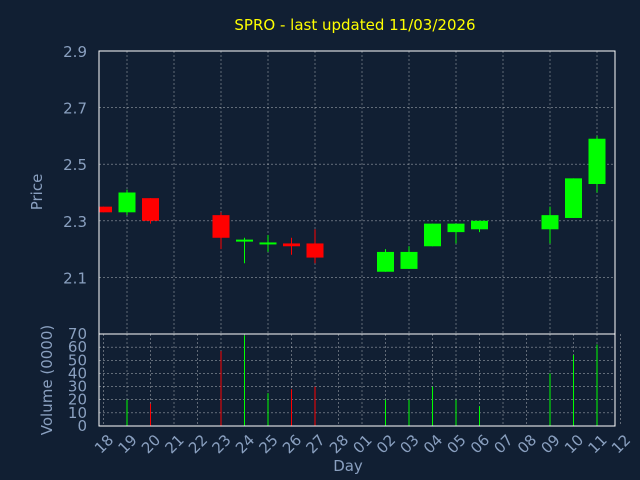 This screenshot has height=480, width=640. I want to click on volume-tick-label: 20, so click(77, 400).